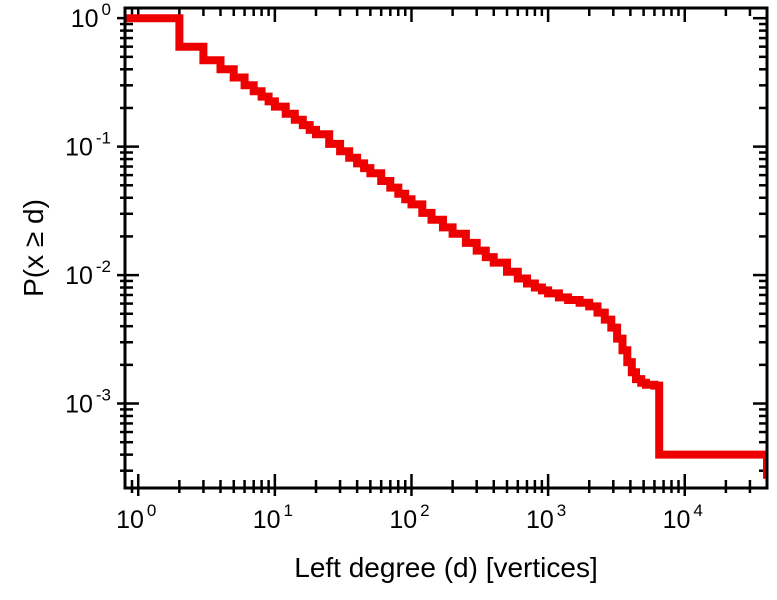 This screenshot has width=777, height=600. Describe the element at coordinates (409, 517) in the screenshot. I see `x-tick-label: 10 2` at that location.